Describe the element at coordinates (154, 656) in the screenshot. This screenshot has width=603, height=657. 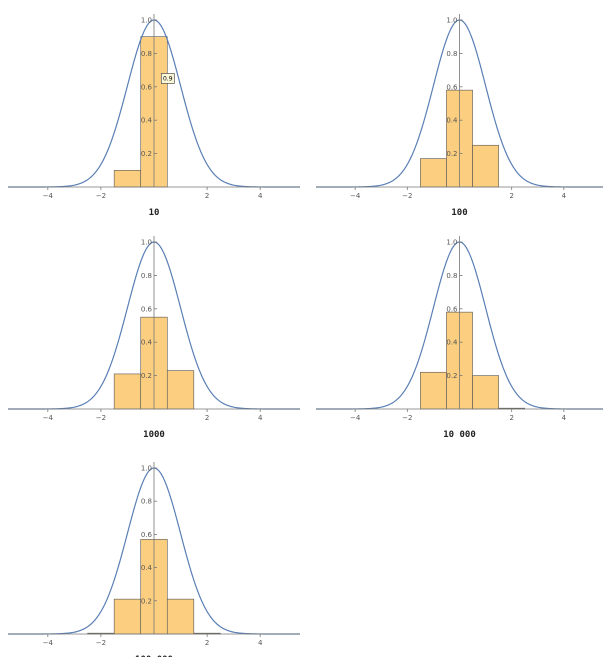
I see `panel-caption: 100 000` at that location.